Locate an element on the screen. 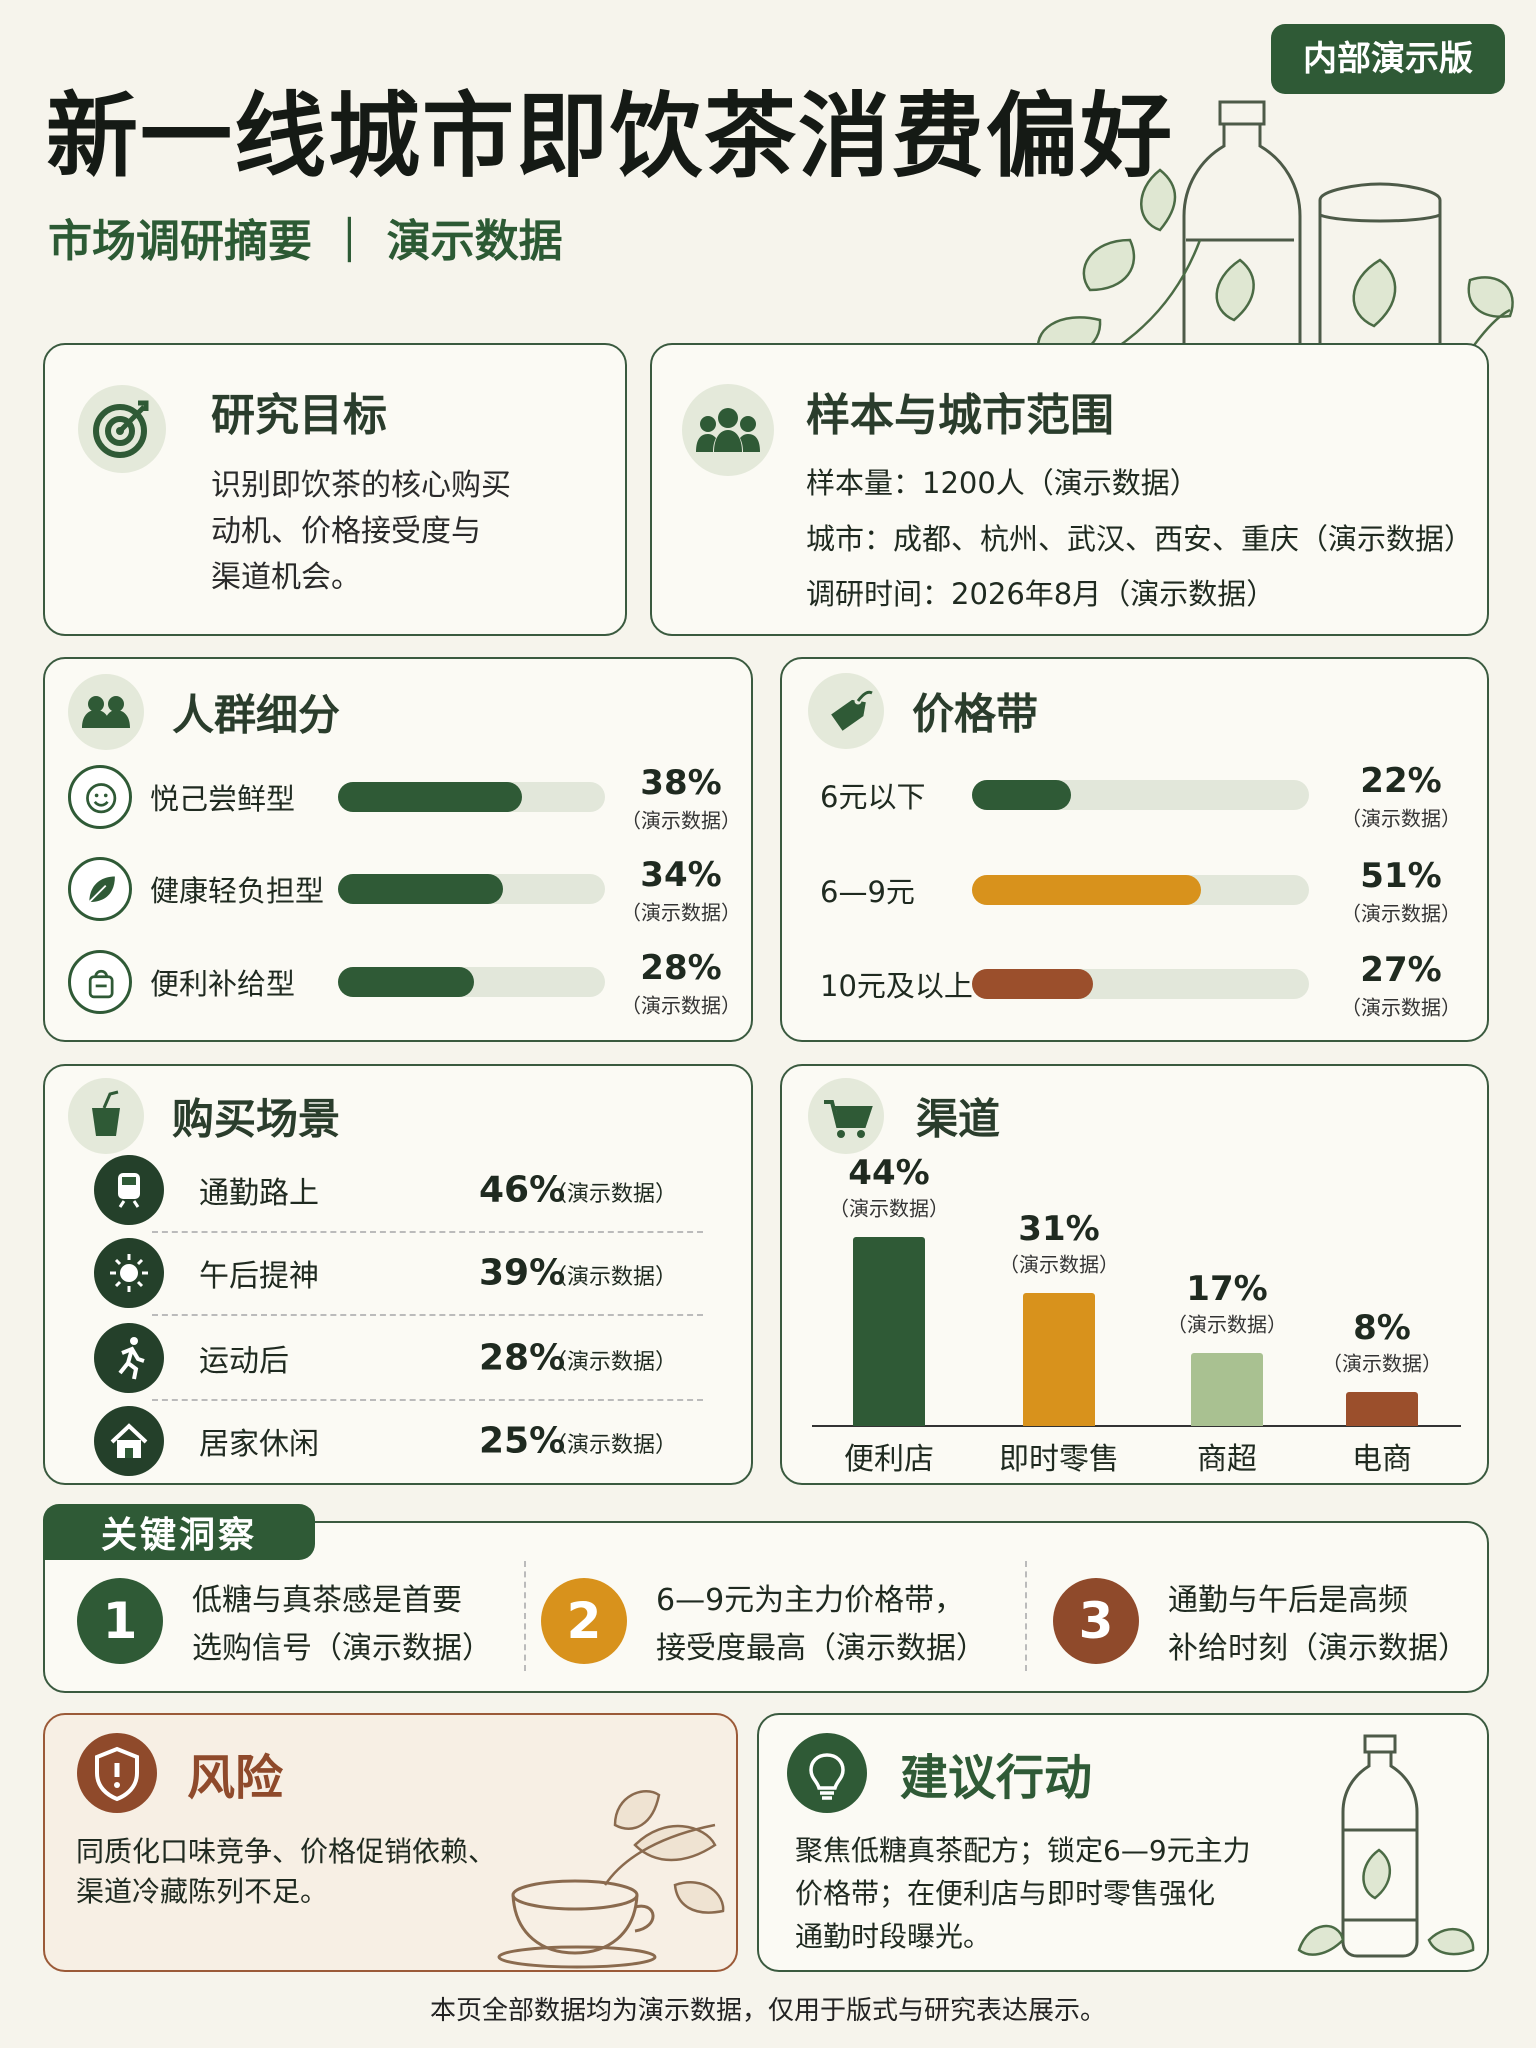 Image resolution: width=1536 pixels, height=2048 pixels. objective-title: 研究目标 is located at coordinates (299, 415).